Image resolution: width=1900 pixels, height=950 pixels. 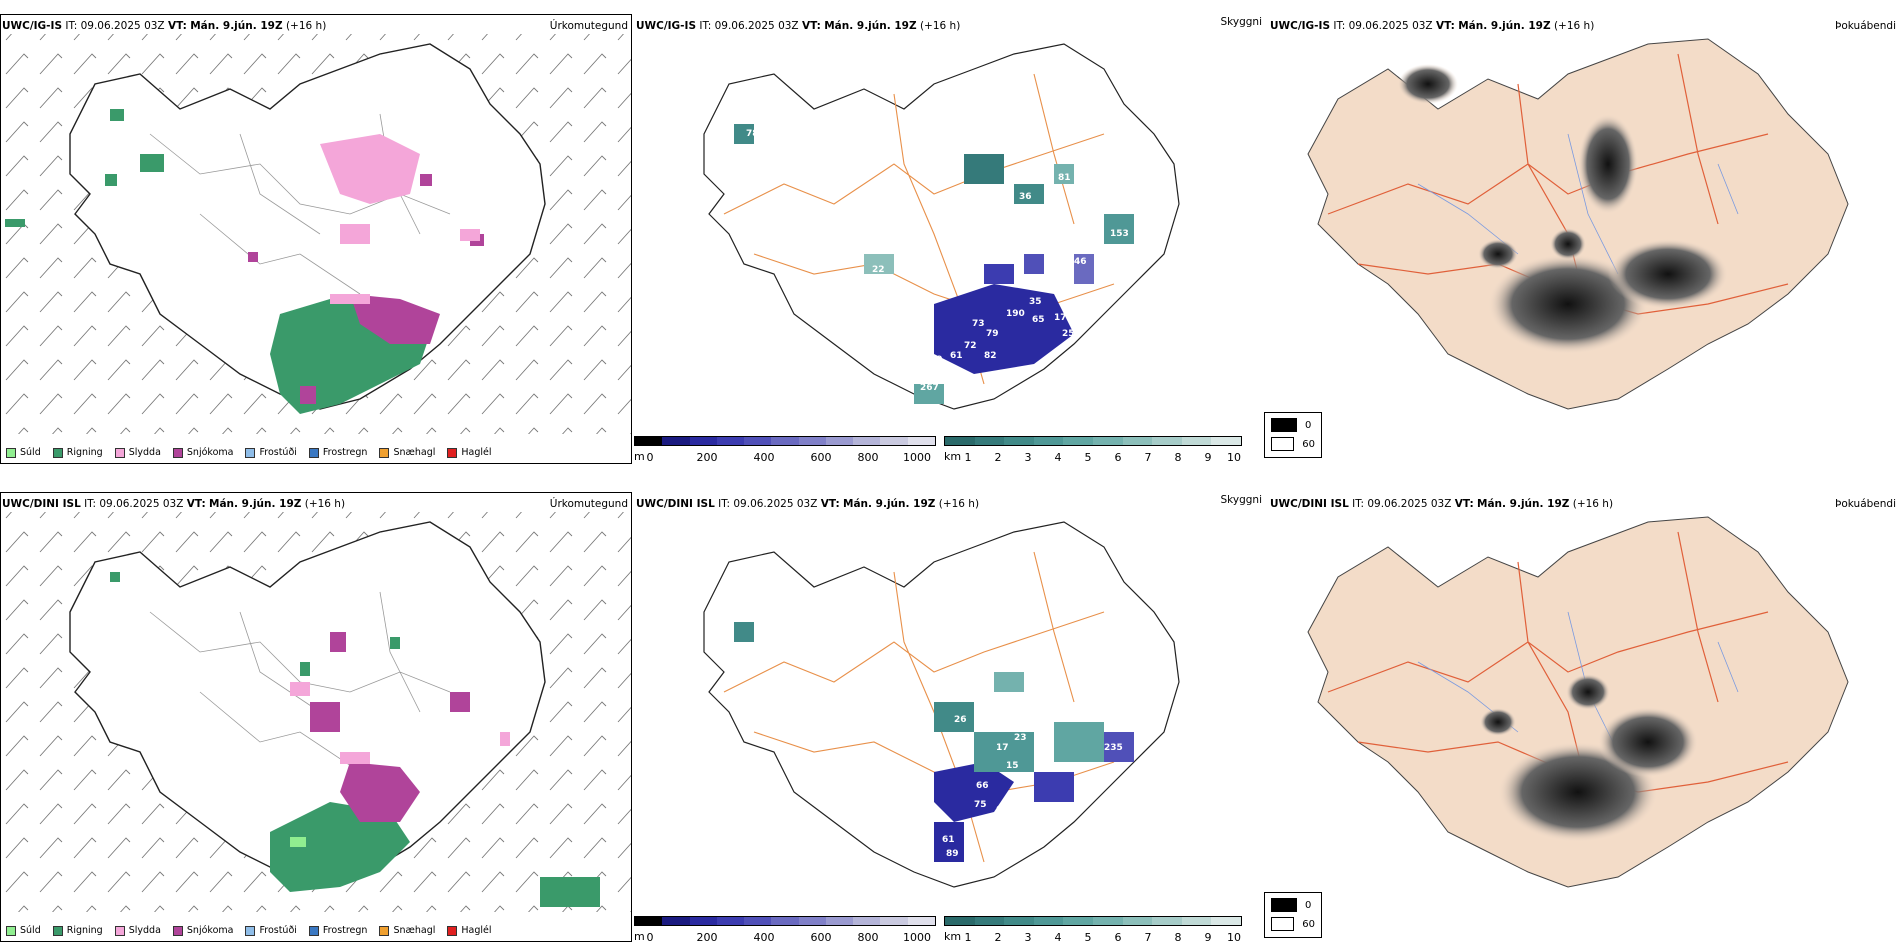 What do you see at coordinates (1038, 320) in the screenshot?
I see `svg-text: 65` at bounding box center [1038, 320].